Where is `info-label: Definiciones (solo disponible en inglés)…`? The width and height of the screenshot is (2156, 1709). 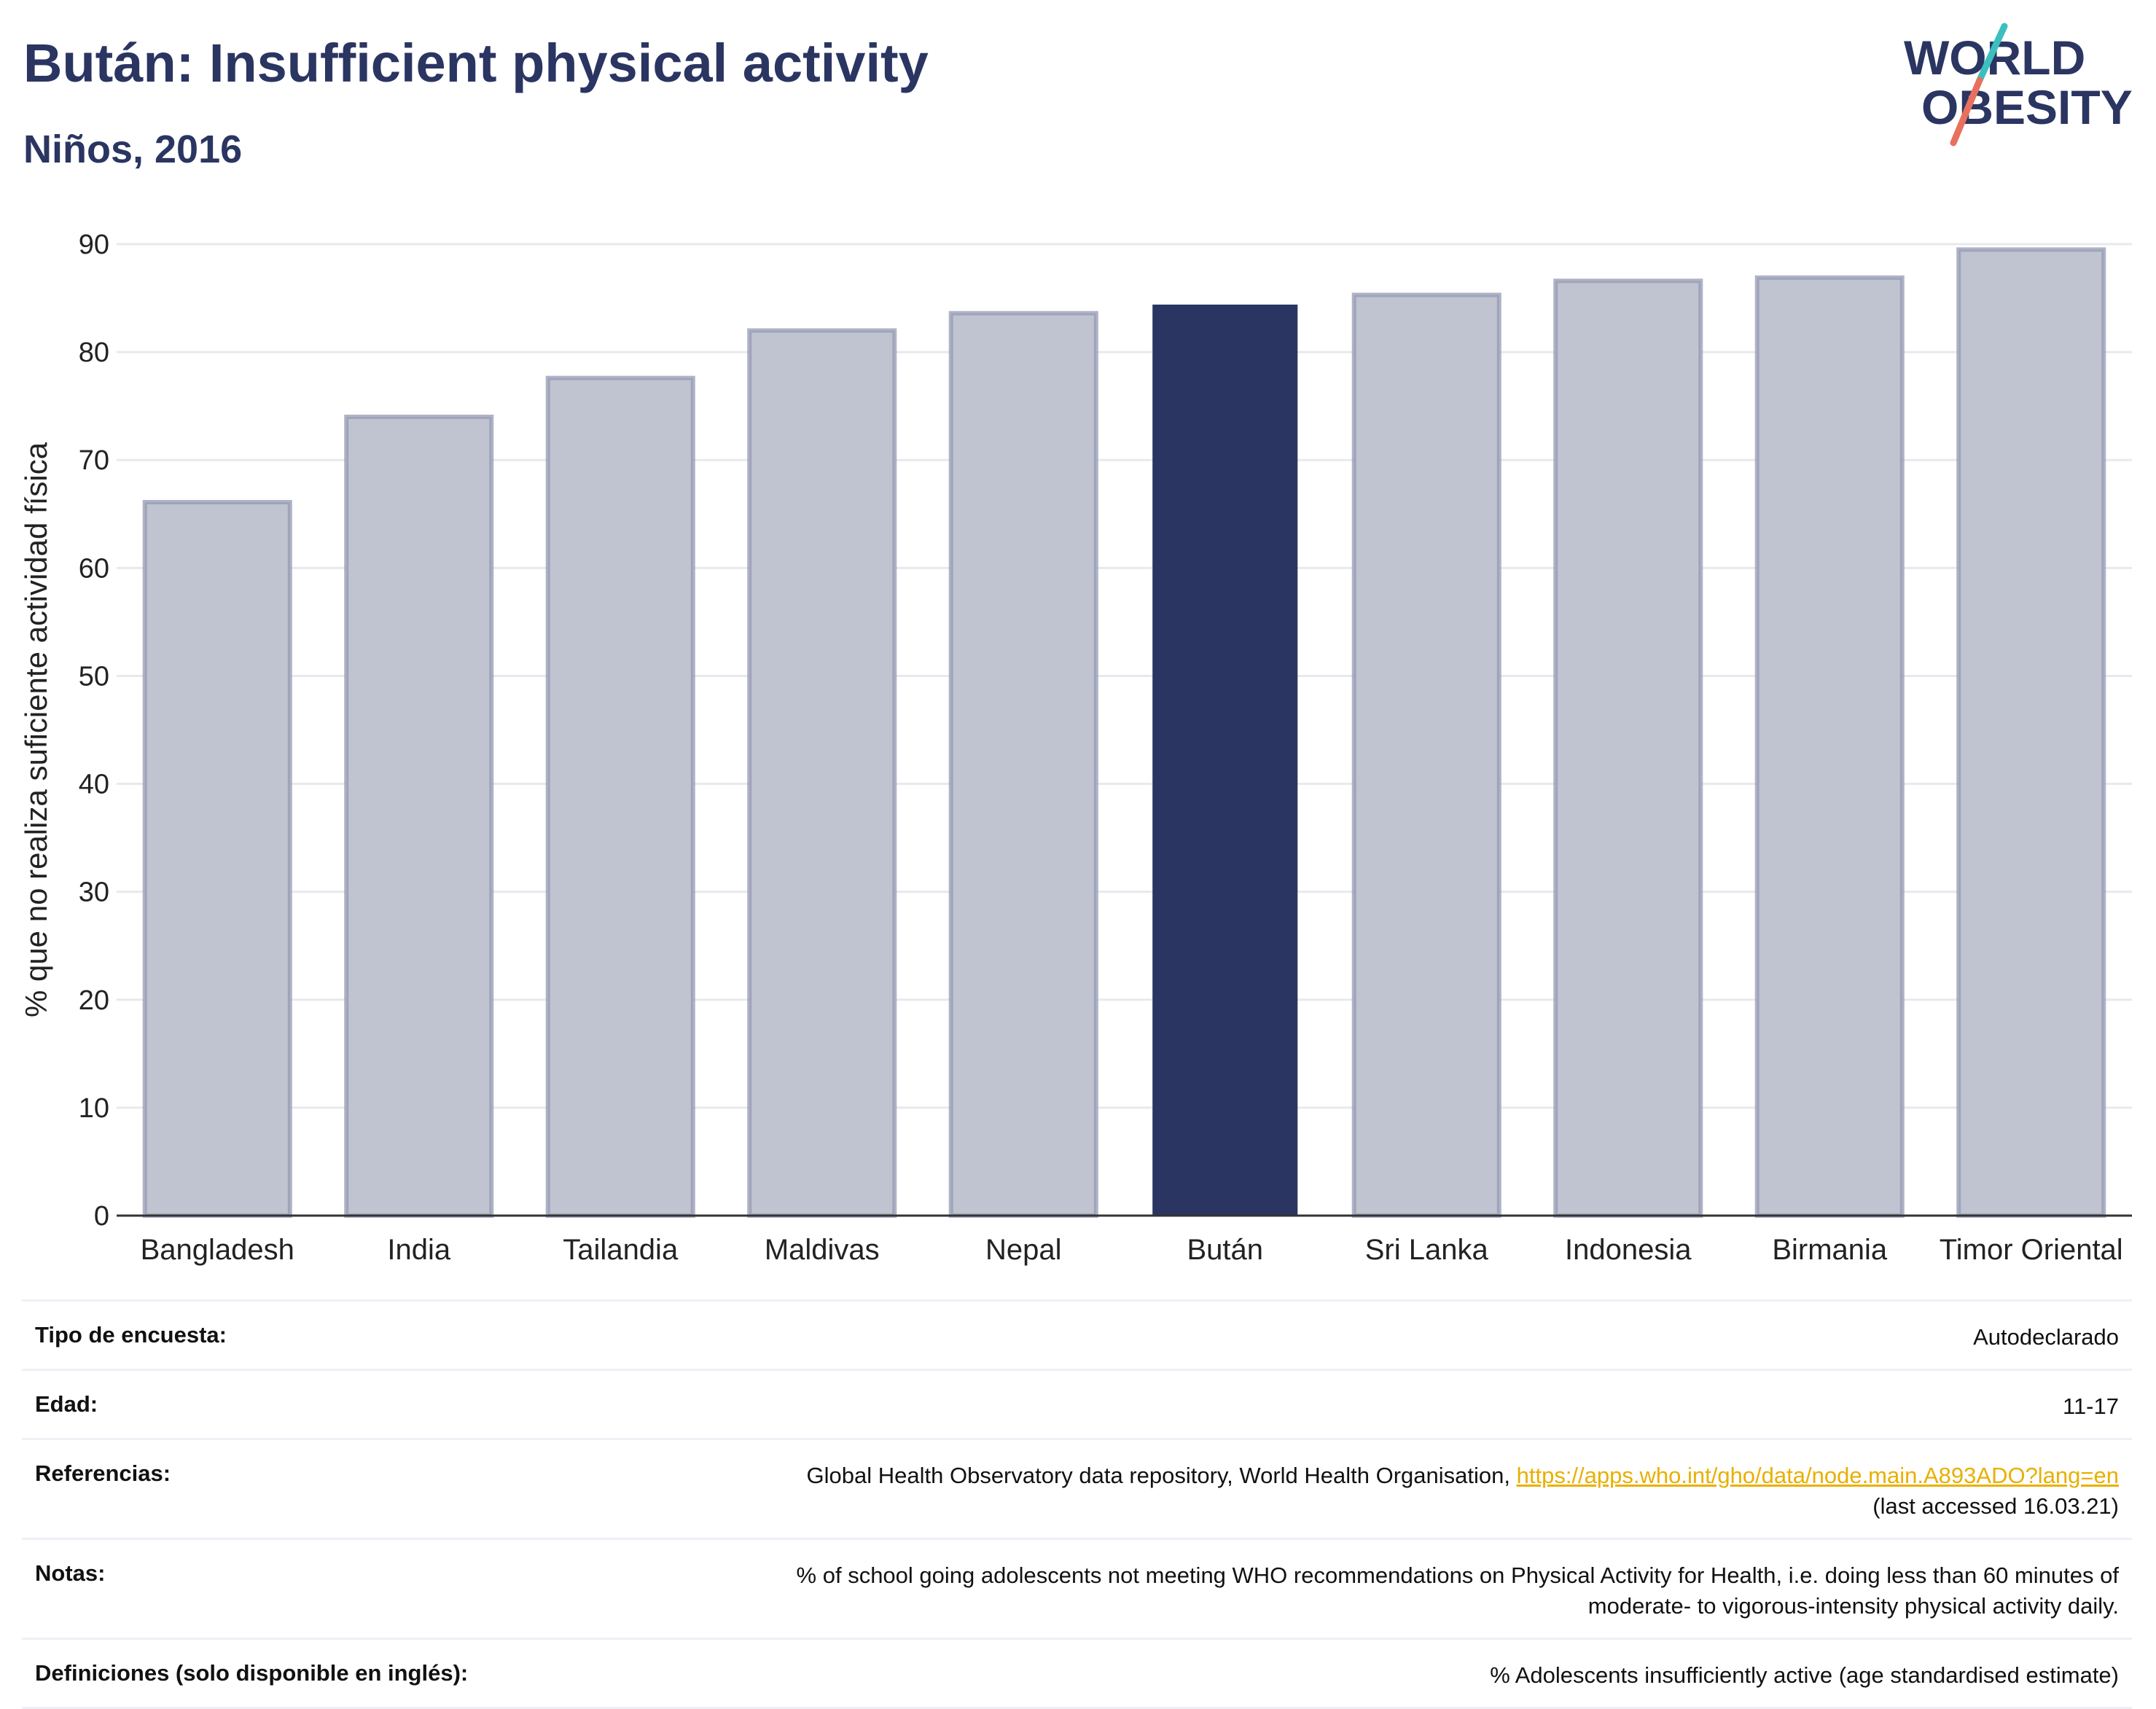 info-label: Definiciones (solo disponible en inglés)… is located at coordinates (252, 1673).